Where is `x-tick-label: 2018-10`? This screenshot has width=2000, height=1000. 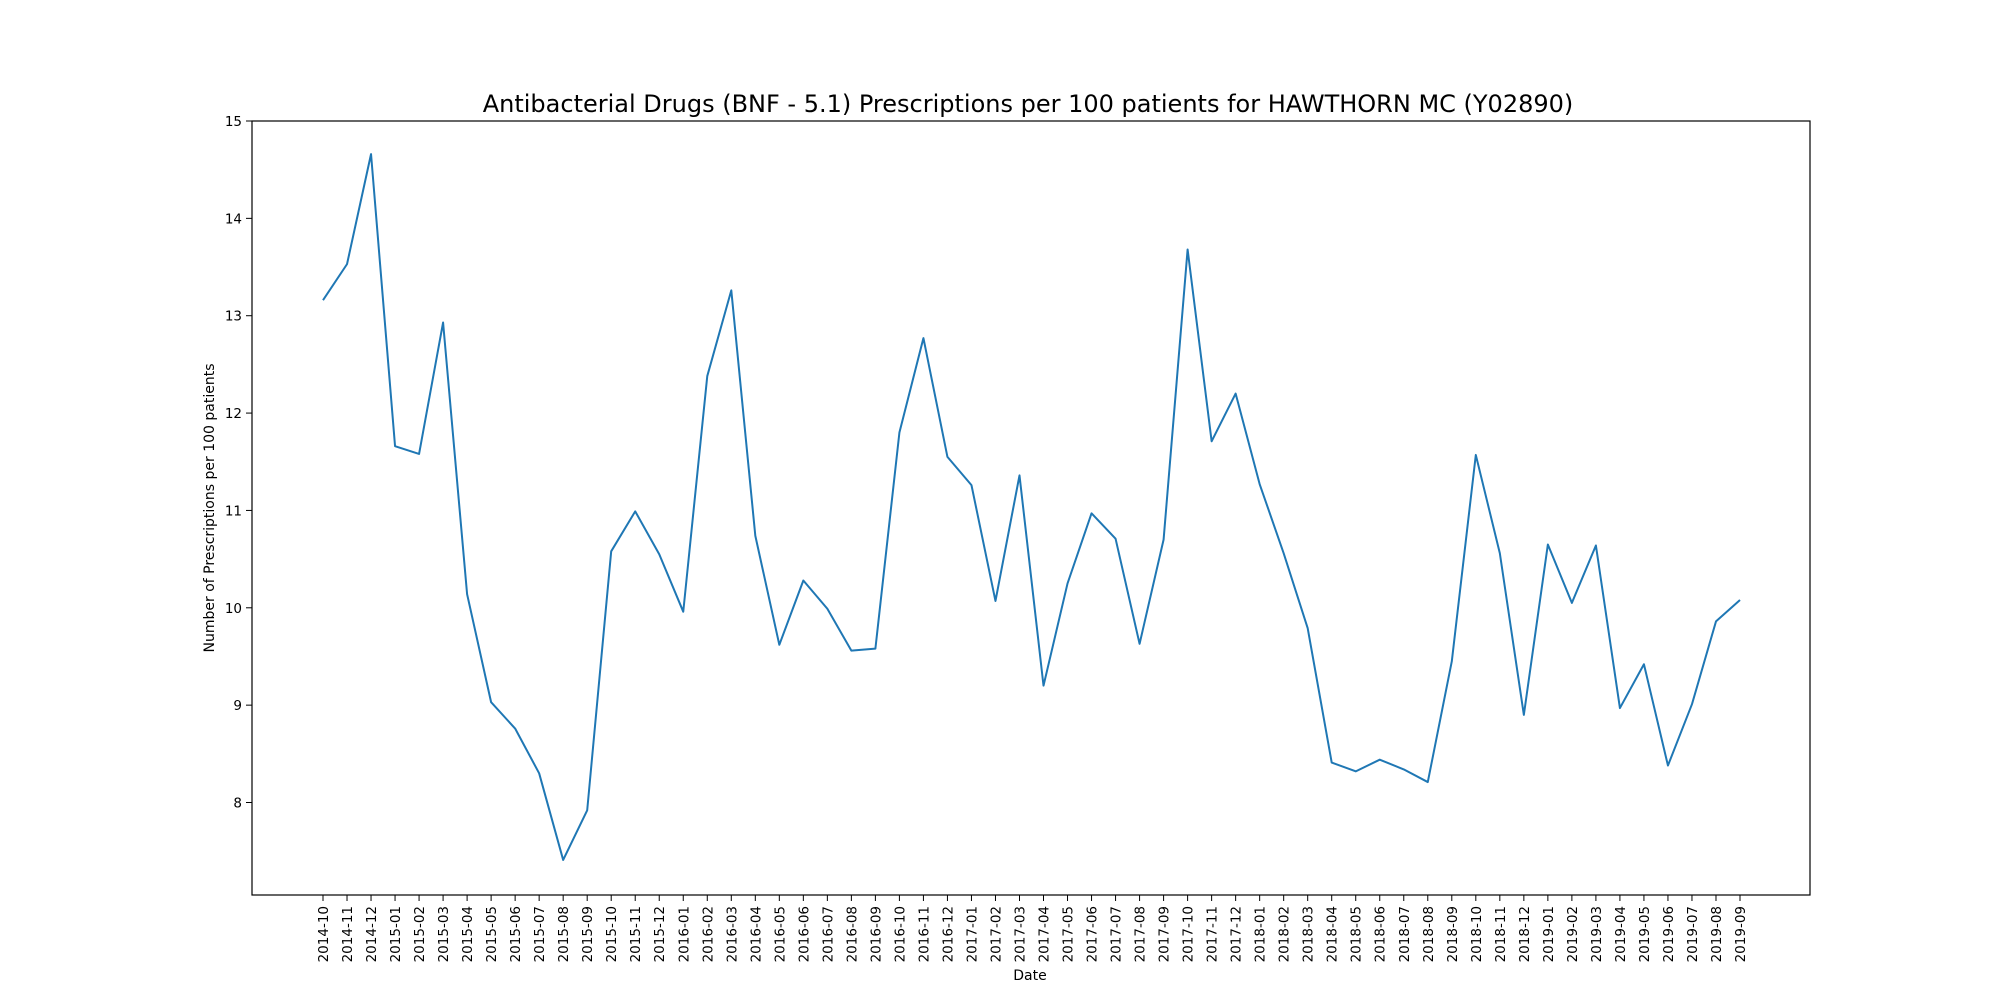 x-tick-label: 2018-10 is located at coordinates (1477, 934).